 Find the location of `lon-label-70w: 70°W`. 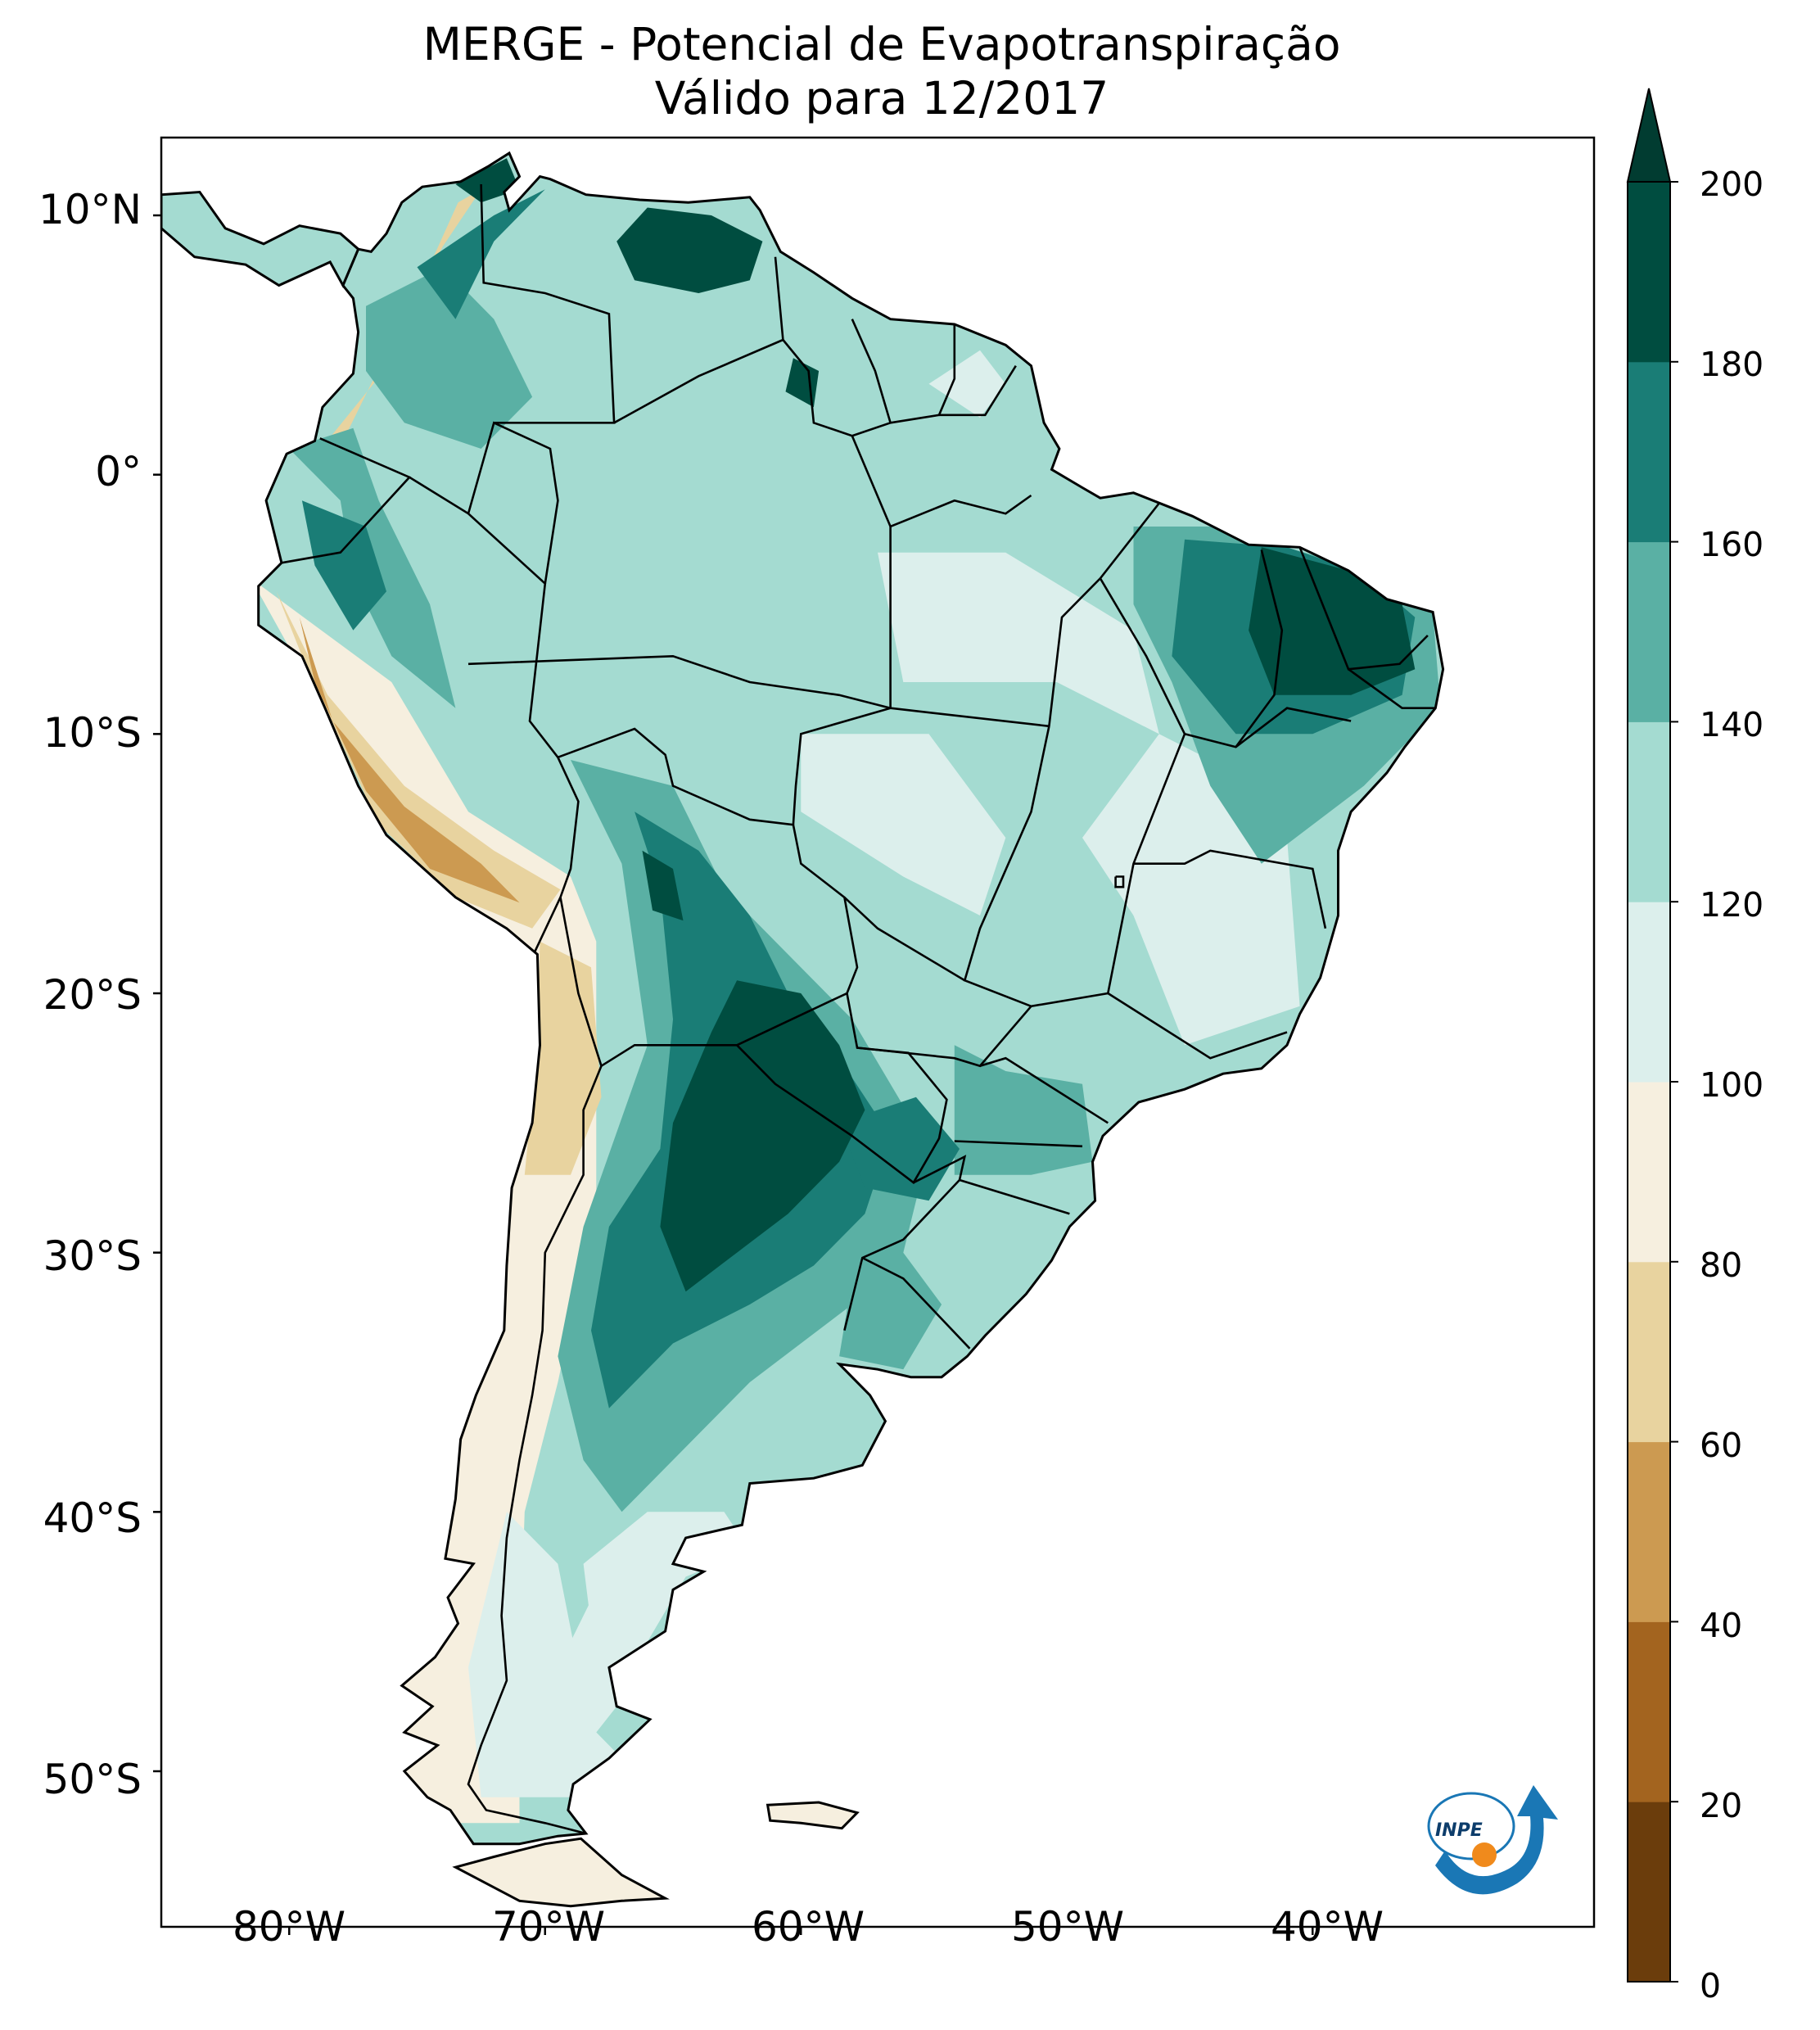

lon-label-70w: 70°W is located at coordinates (549, 1927).